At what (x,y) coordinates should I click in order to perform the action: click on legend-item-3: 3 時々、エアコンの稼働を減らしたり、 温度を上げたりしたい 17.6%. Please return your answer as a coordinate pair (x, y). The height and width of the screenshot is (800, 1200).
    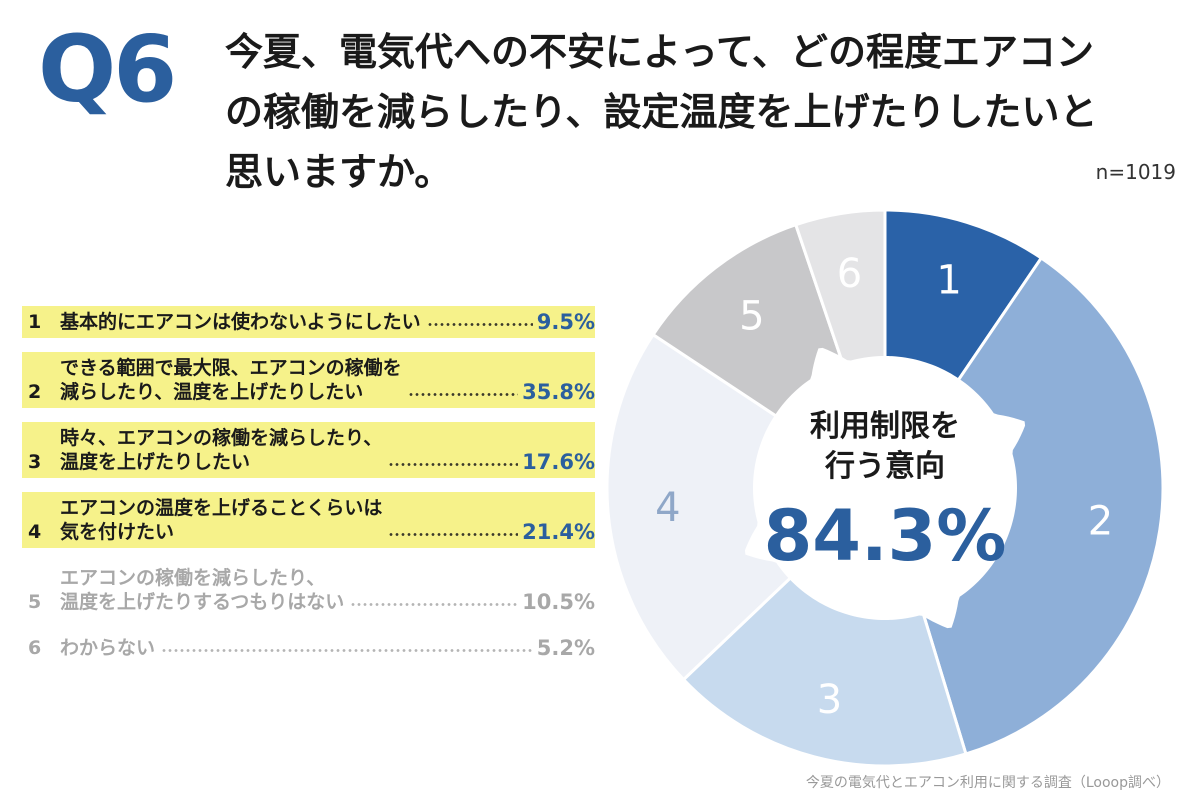
    Looking at the image, I should click on (308, 450).